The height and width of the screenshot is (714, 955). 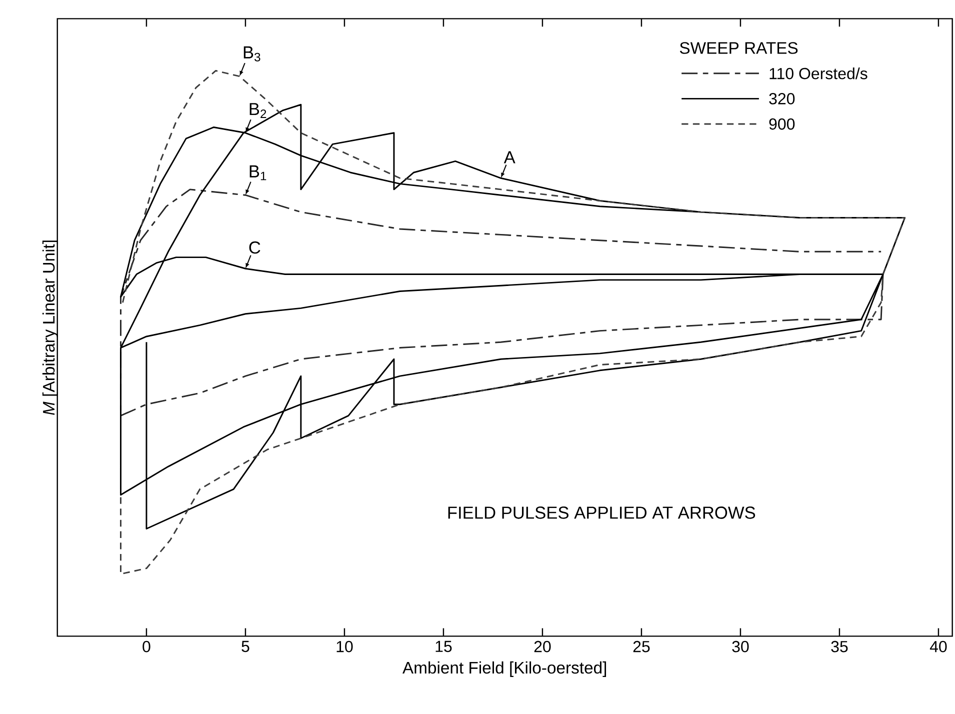 I want to click on x-tick-label: 40, so click(x=938, y=646).